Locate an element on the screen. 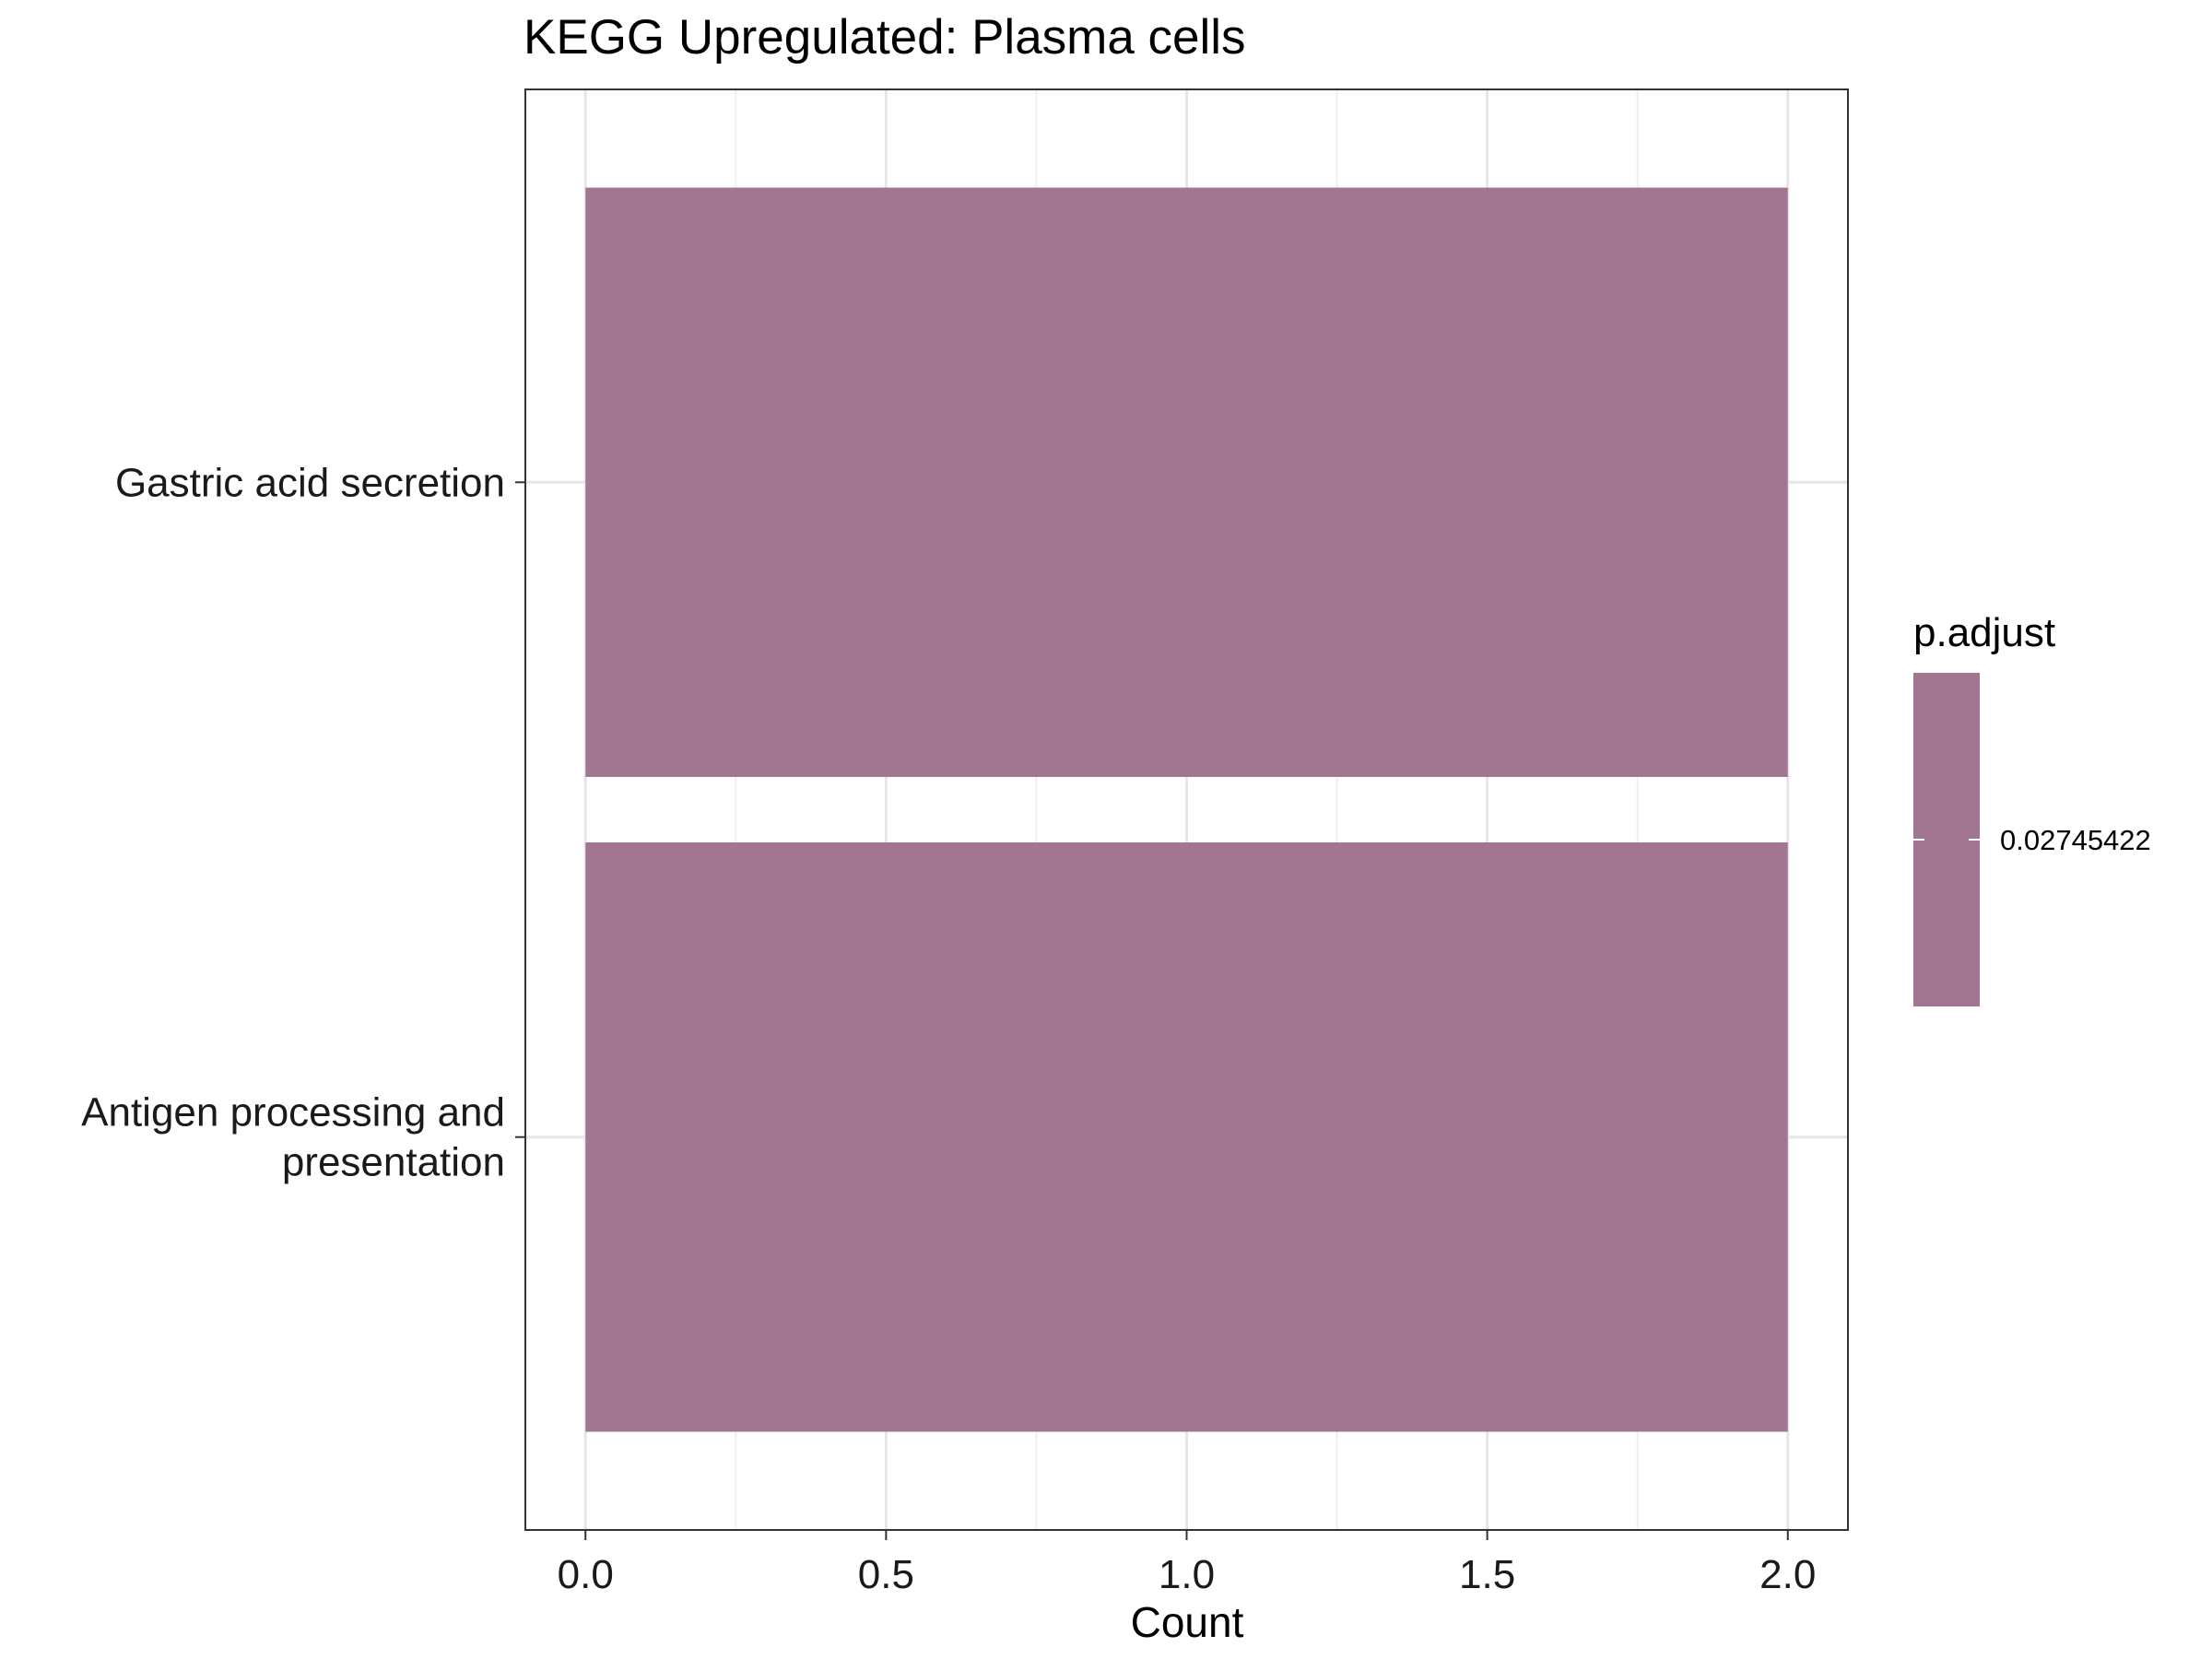 This screenshot has width=2212, height=1659. y-tick-label: presentation is located at coordinates (393, 1162).